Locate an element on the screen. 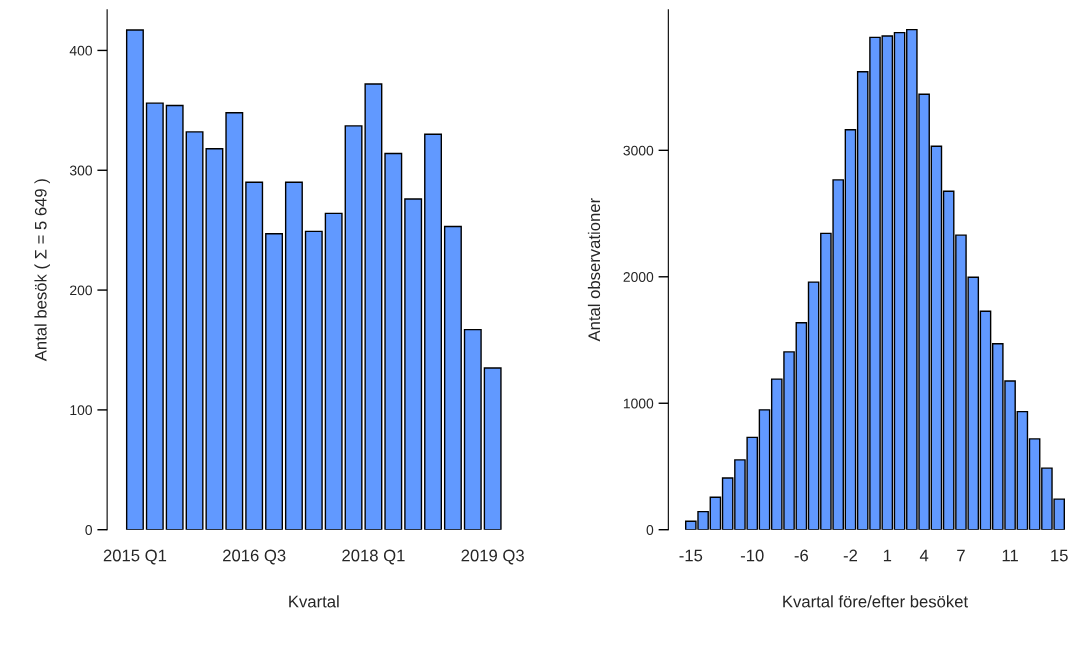  x-axis-title: Kvartal is located at coordinates (314, 601).